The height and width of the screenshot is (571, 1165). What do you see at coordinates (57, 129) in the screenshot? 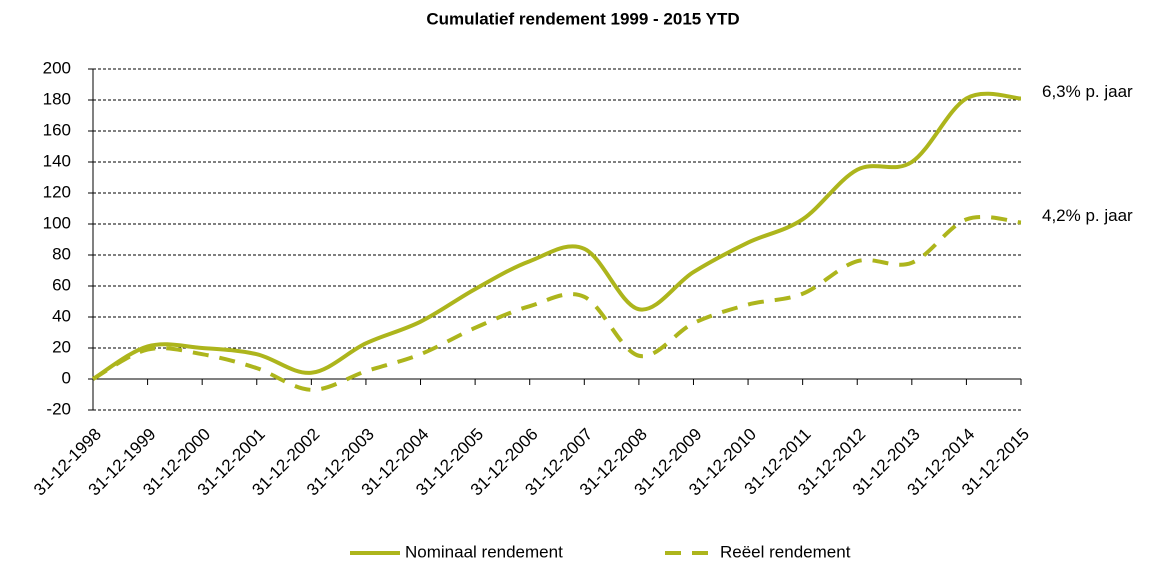
I see `y-tick-label: 160` at bounding box center [57, 129].